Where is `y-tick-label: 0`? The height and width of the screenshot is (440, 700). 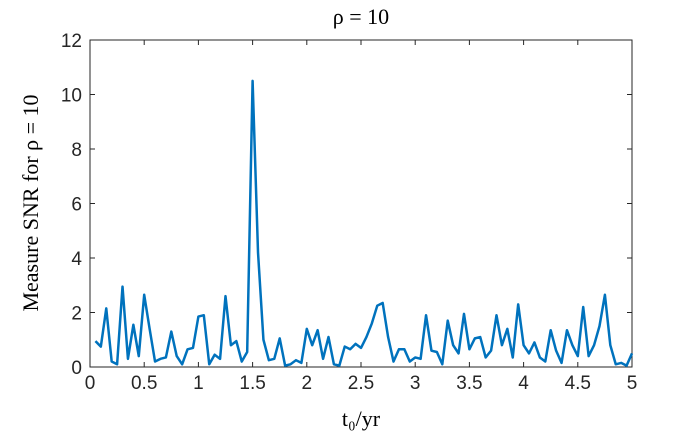 y-tick-label: 0 is located at coordinates (76, 368).